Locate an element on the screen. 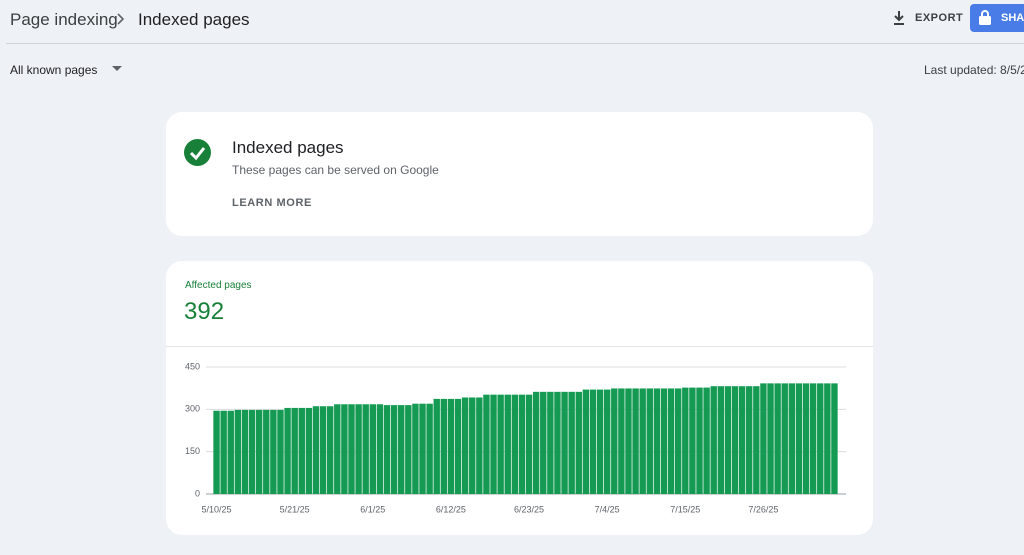 The image size is (1024, 555). card-divider is located at coordinates (519, 346).